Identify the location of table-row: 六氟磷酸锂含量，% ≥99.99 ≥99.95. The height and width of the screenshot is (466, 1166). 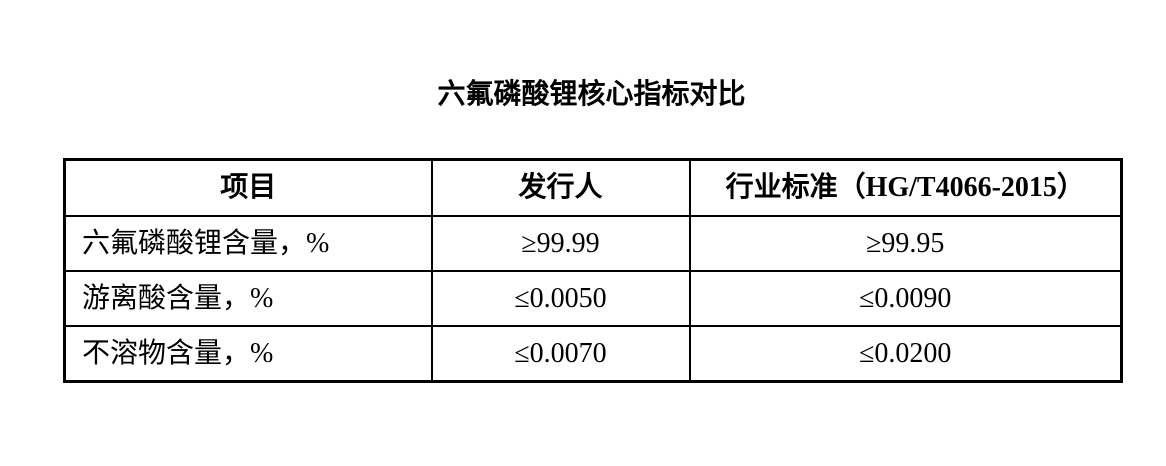
(593, 243).